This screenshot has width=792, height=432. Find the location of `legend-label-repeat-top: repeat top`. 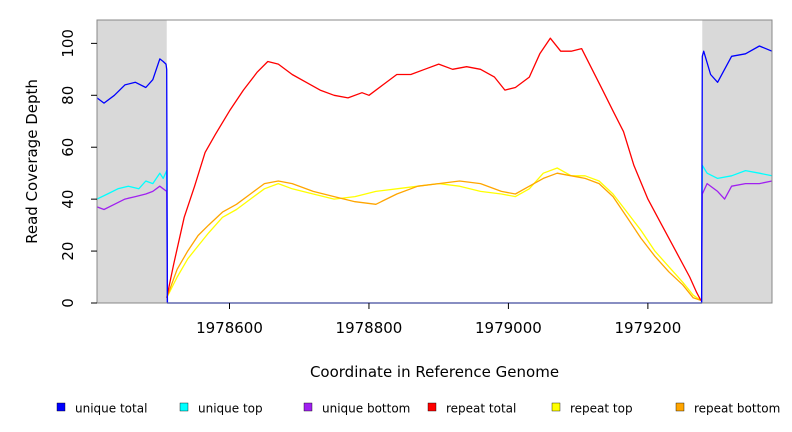

legend-label-repeat-top: repeat top is located at coordinates (601, 409).